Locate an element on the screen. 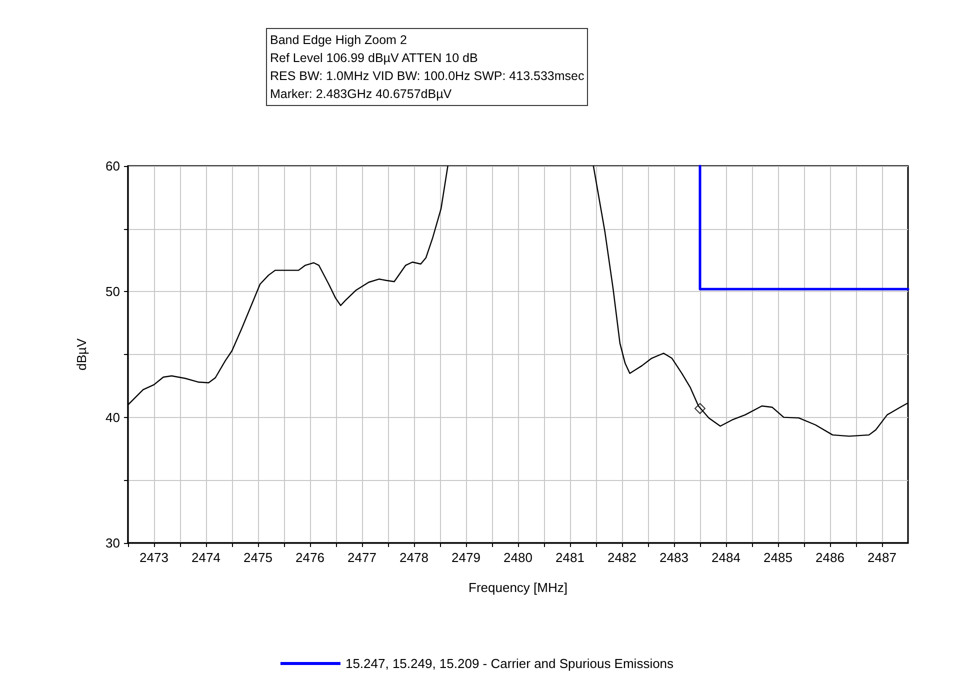 The height and width of the screenshot is (681, 954). x-tick-label: 2475 is located at coordinates (258, 557).